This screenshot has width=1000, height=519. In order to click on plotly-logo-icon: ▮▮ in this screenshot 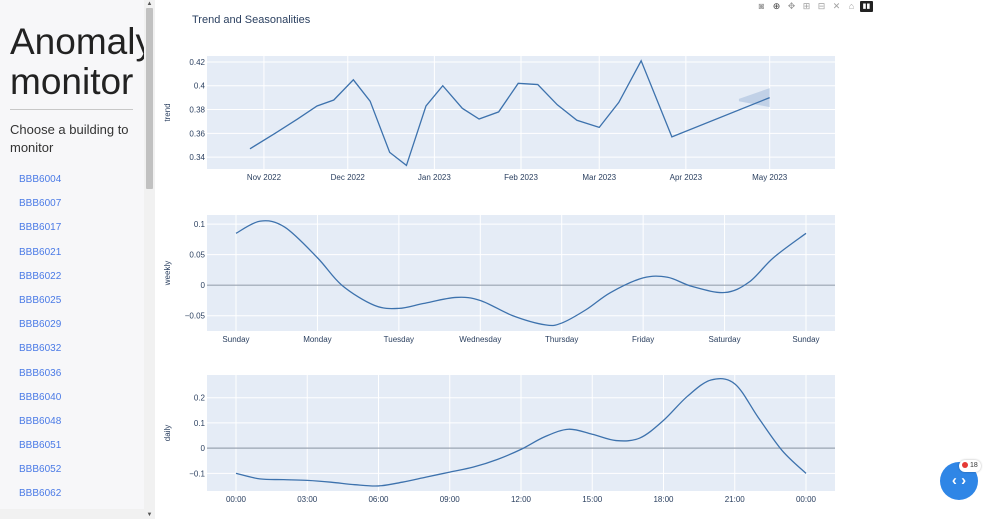, I will do `click(866, 6)`.